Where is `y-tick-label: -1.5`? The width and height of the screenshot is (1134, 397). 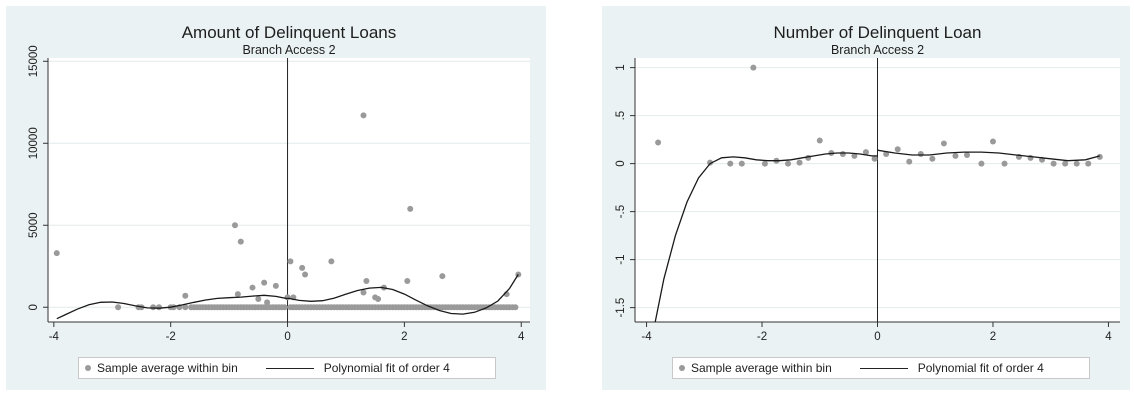
y-tick-label: -1.5 is located at coordinates (621, 308).